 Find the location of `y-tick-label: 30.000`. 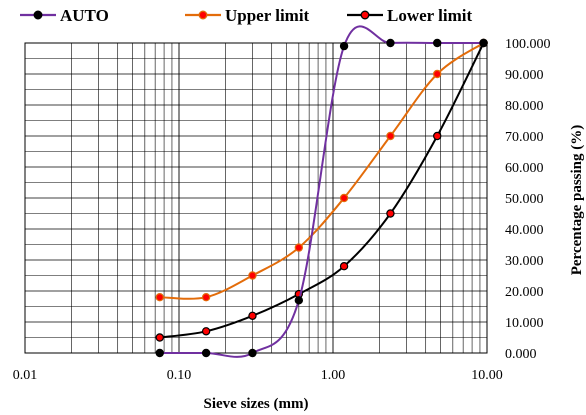

y-tick-label: 30.000 is located at coordinates (524, 261).